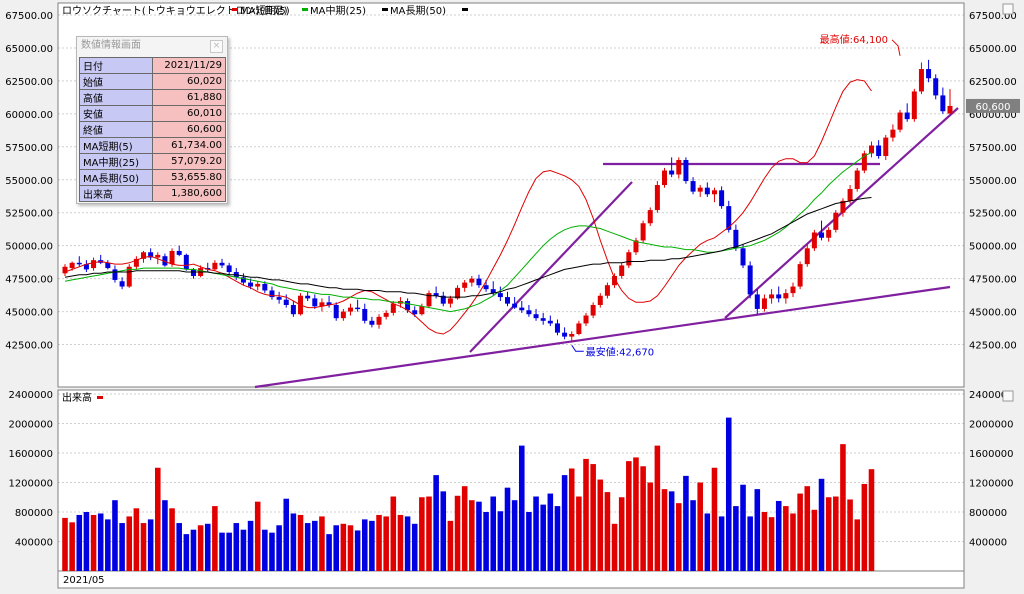 This screenshot has width=1024, height=594. Describe the element at coordinates (116, 177) in the screenshot. I see `info-key: MA長期(50)` at that location.